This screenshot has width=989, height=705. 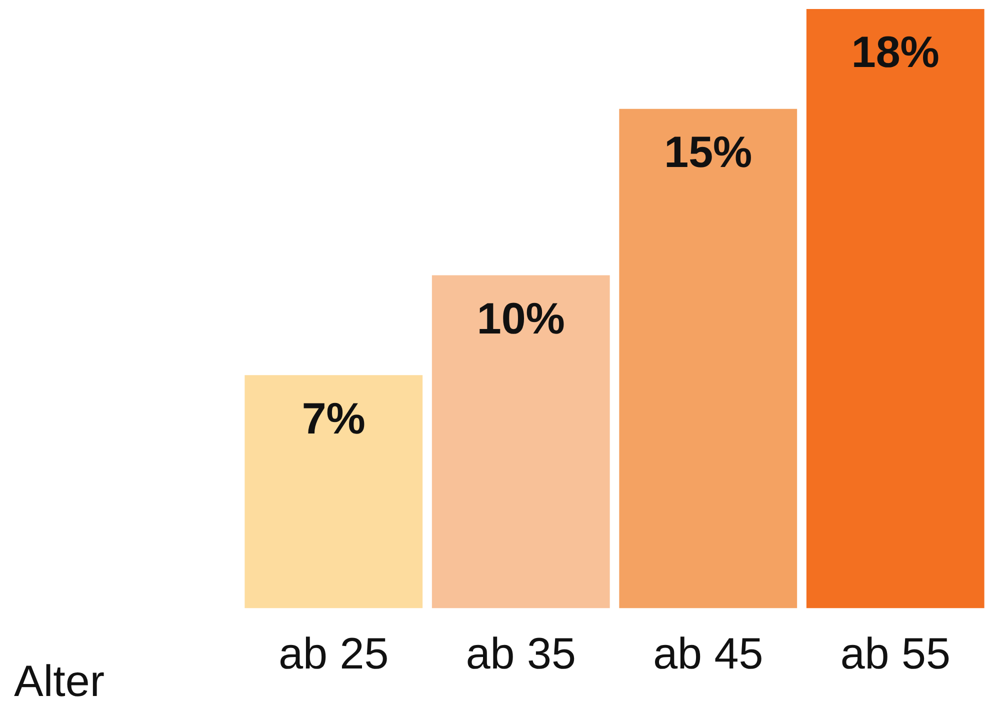 What do you see at coordinates (895, 53) in the screenshot?
I see `data-label: 18%` at bounding box center [895, 53].